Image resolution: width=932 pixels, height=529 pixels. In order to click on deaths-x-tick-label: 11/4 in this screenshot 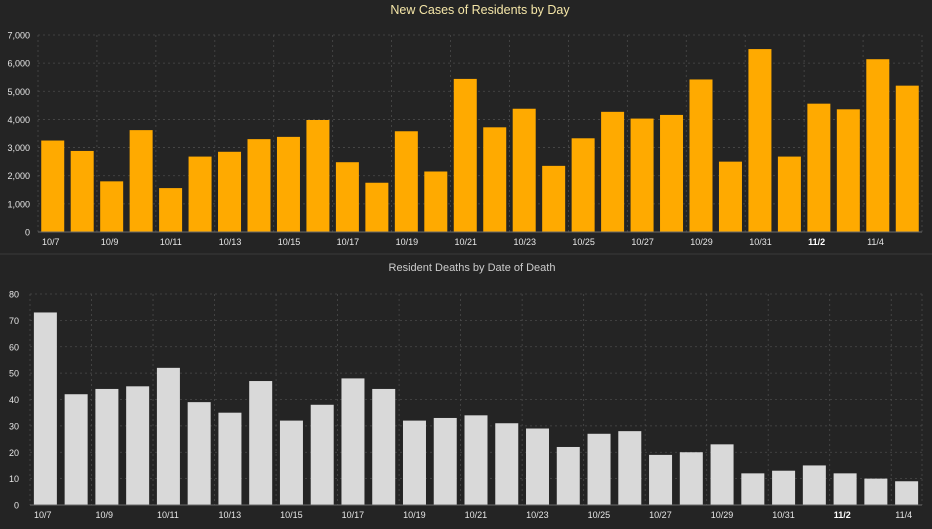, I will do `click(903, 515)`.